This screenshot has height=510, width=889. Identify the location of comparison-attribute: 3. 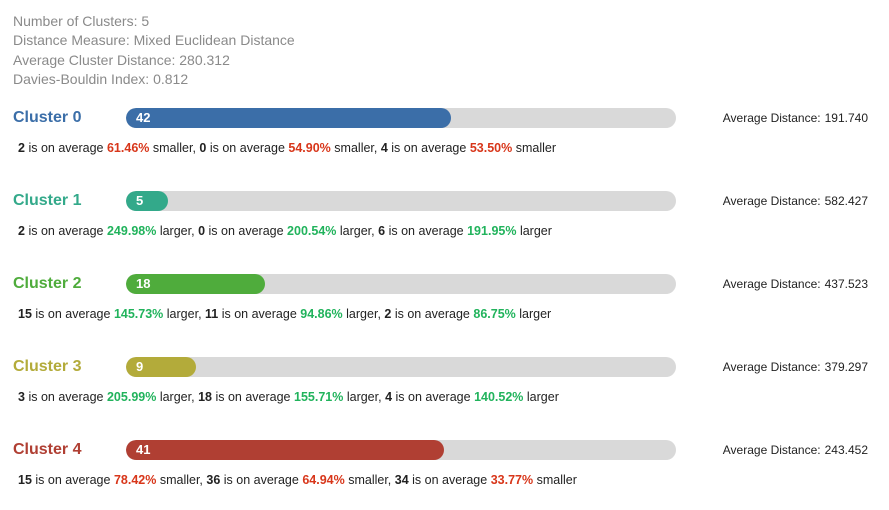
(21, 397).